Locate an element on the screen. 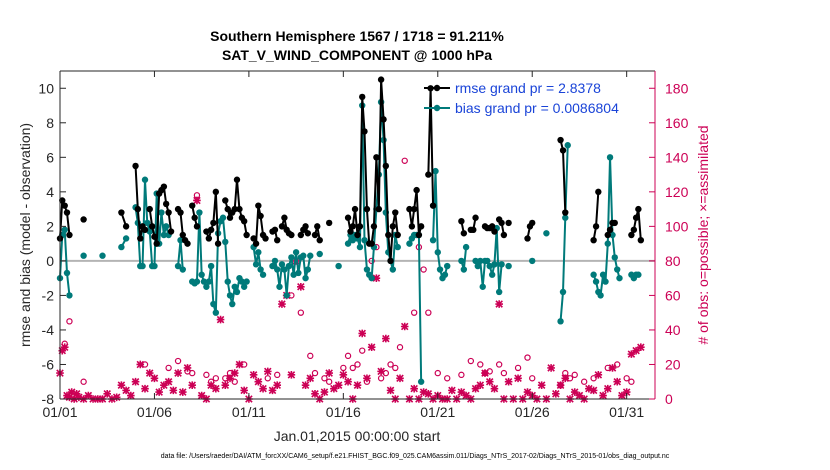  x-tick-label: 01/16 is located at coordinates (343, 412).